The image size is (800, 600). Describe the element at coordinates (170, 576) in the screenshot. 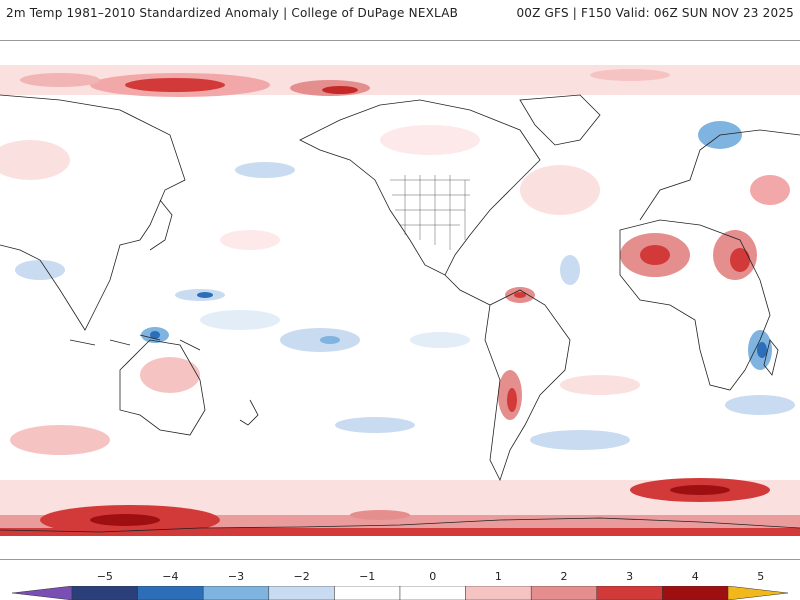

I see `colorbar-tick-label: −4` at that location.